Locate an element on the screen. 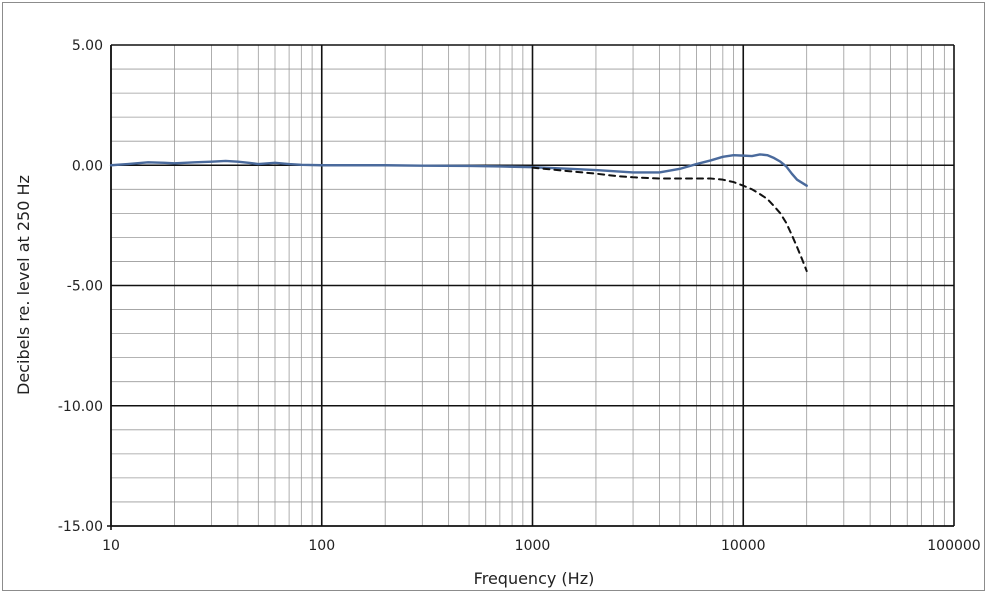 The height and width of the screenshot is (595, 989). y-axis-label: Decibels re. level at 250 Hz is located at coordinates (23, 285).